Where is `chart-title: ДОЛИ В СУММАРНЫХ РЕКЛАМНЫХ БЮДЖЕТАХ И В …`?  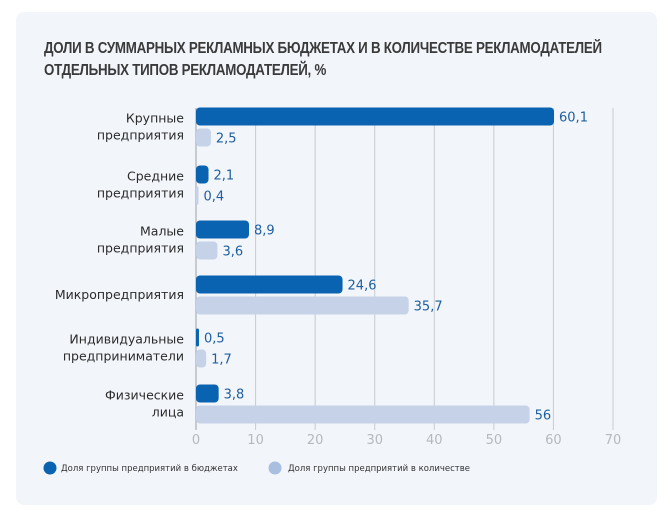 chart-title: ДОЛИ В СУММАРНЫХ РЕКЛАМНЫХ БЮДЖЕТАХ И В … is located at coordinates (323, 60).